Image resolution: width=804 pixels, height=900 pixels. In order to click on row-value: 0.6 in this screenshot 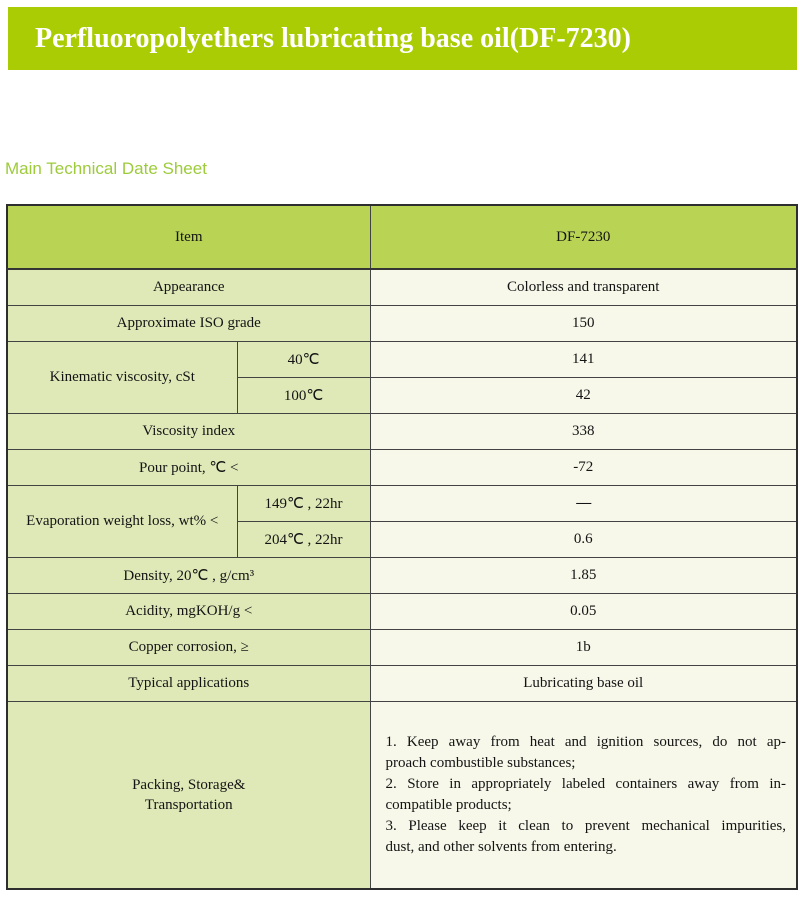, I will do `click(583, 539)`.